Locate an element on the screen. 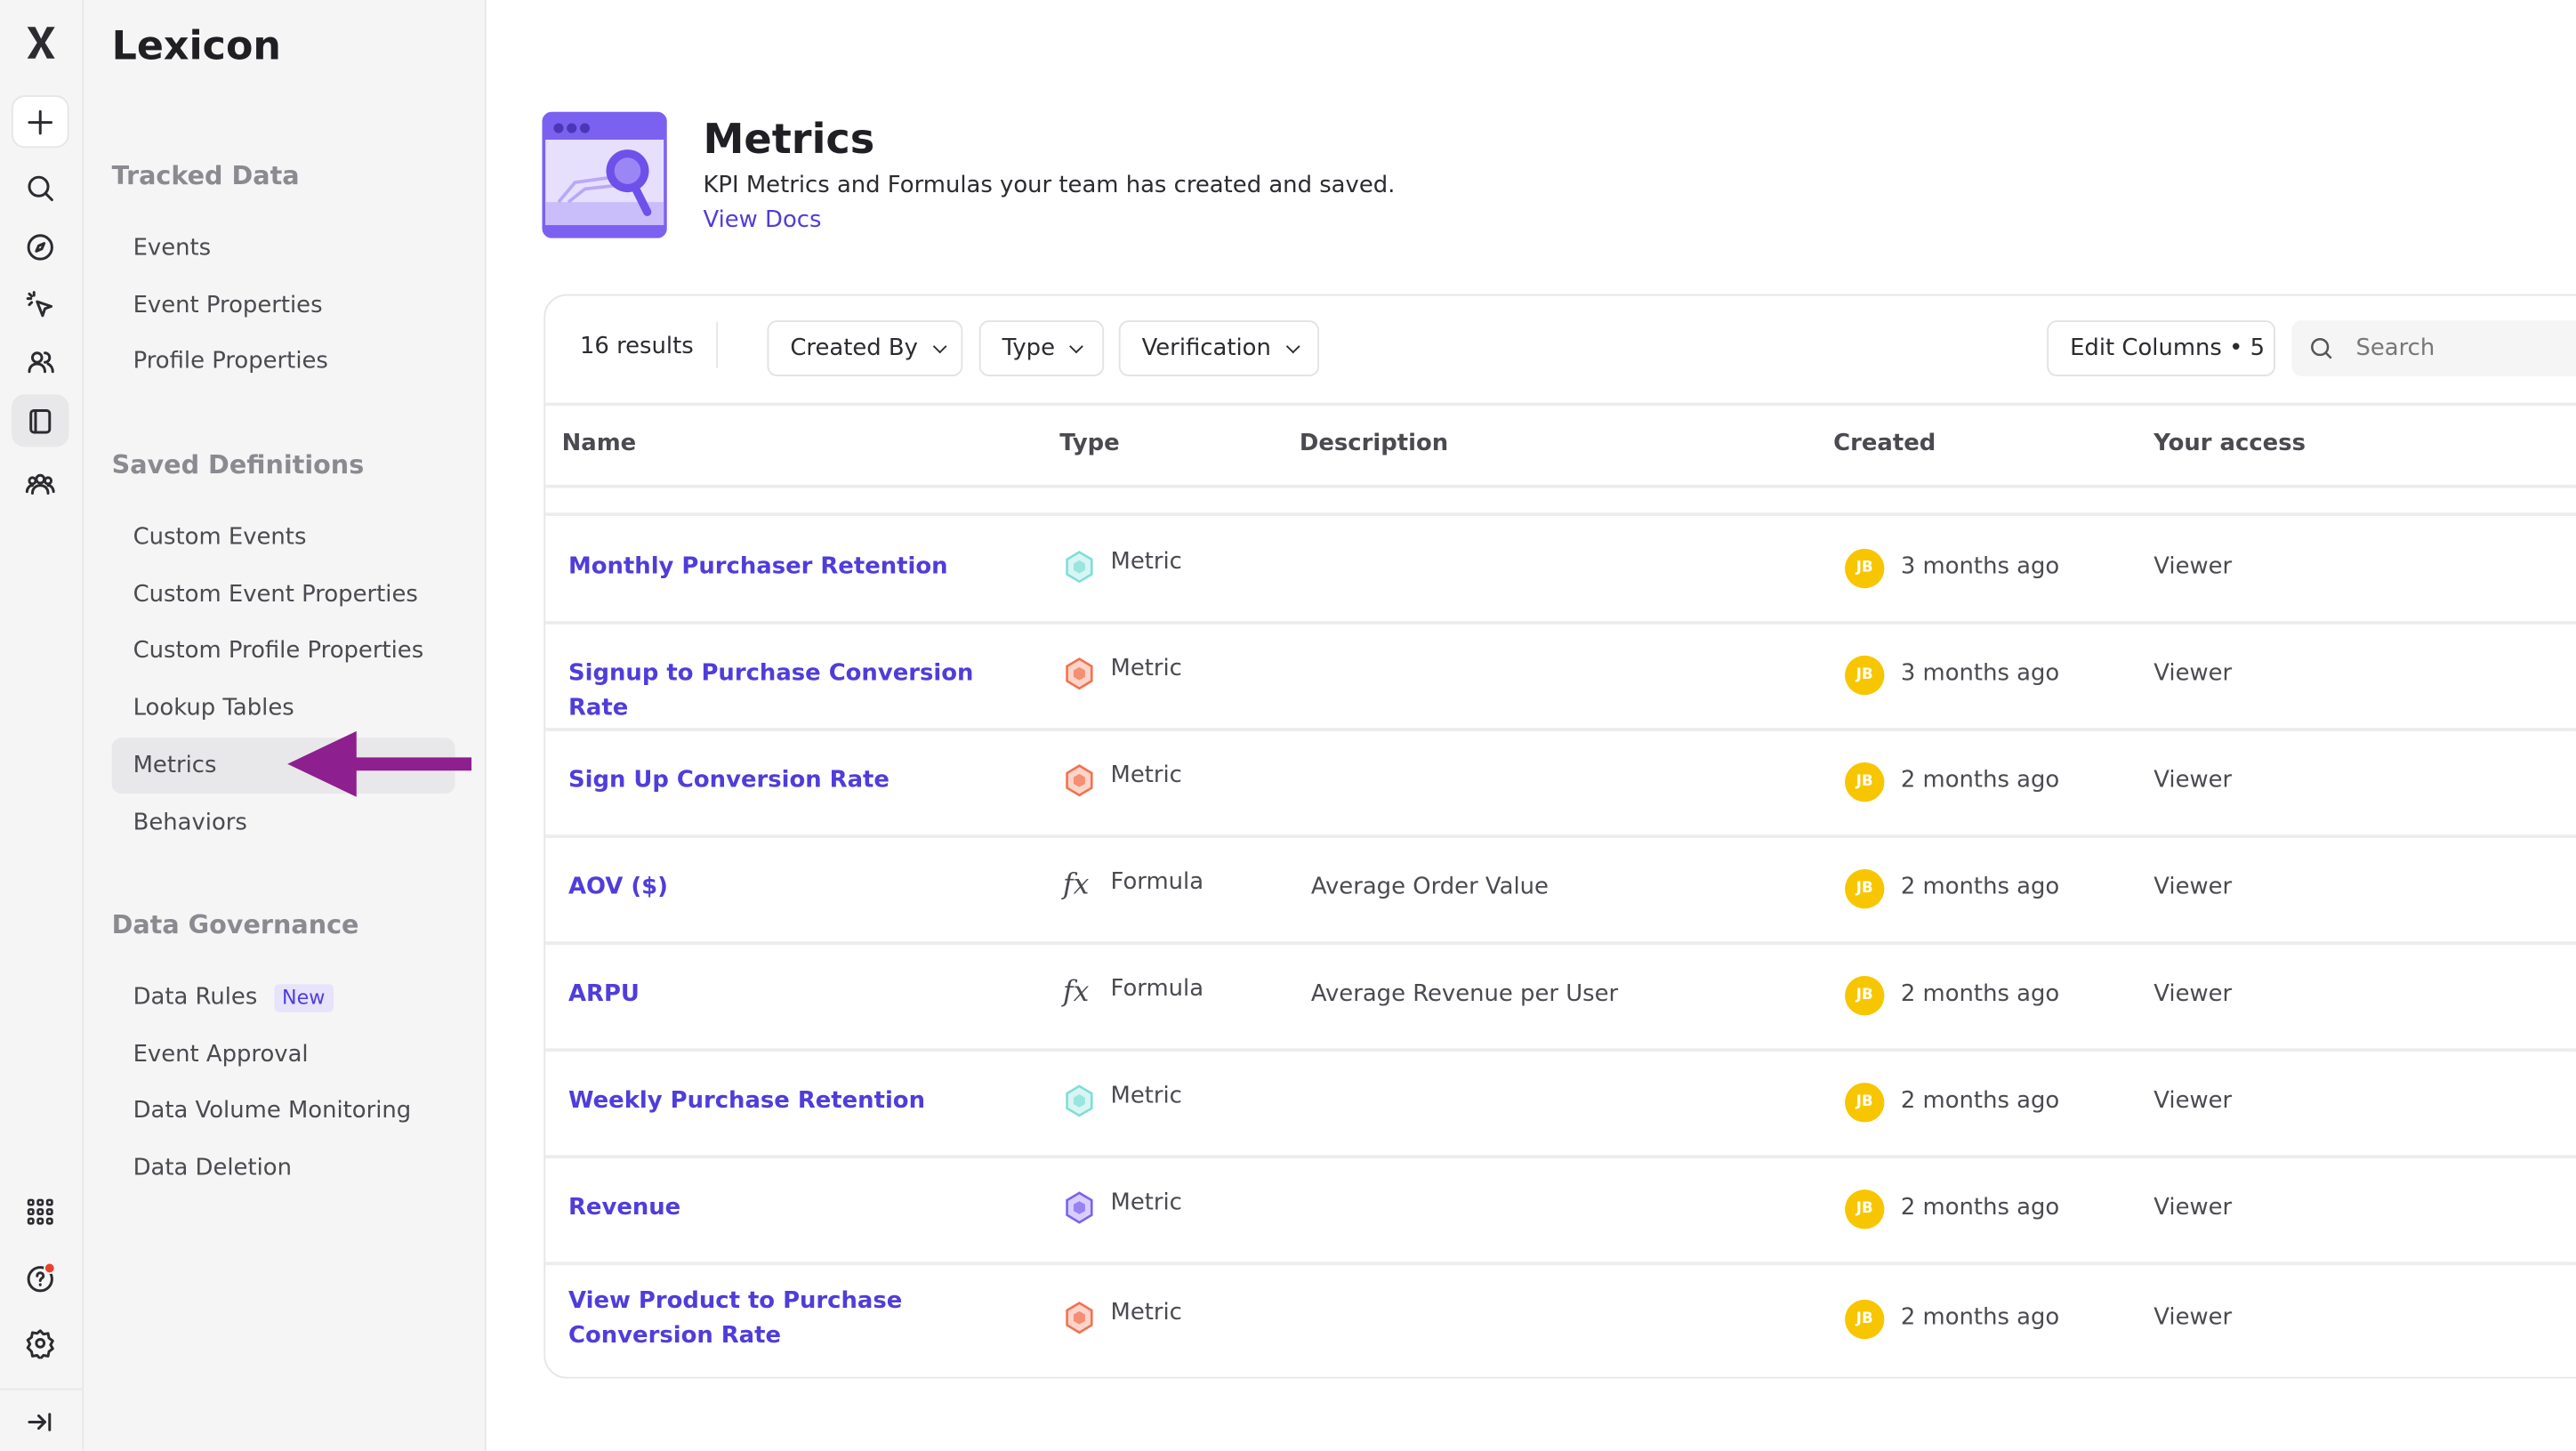 This screenshot has height=1451, width=2576. sidebar-title: Lexicon is located at coordinates (196, 45).